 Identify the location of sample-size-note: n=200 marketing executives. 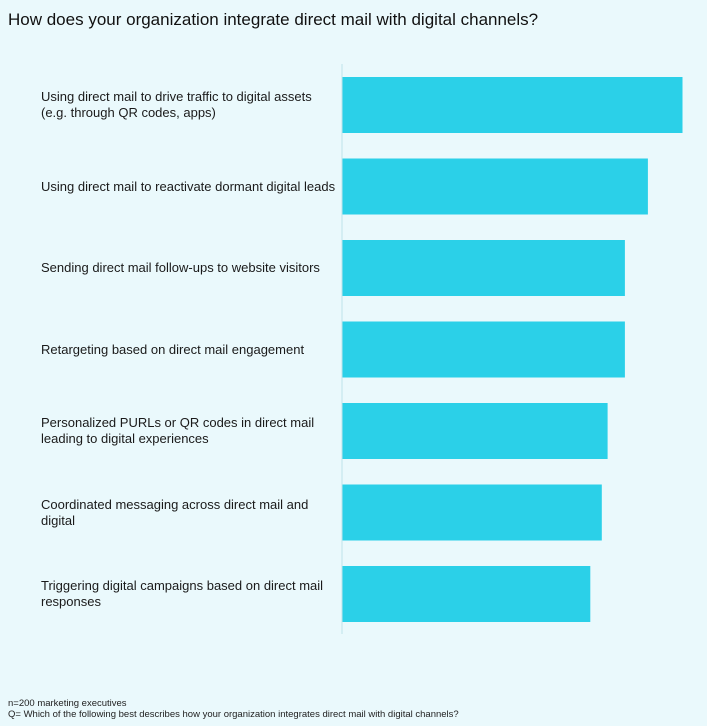
(67, 703).